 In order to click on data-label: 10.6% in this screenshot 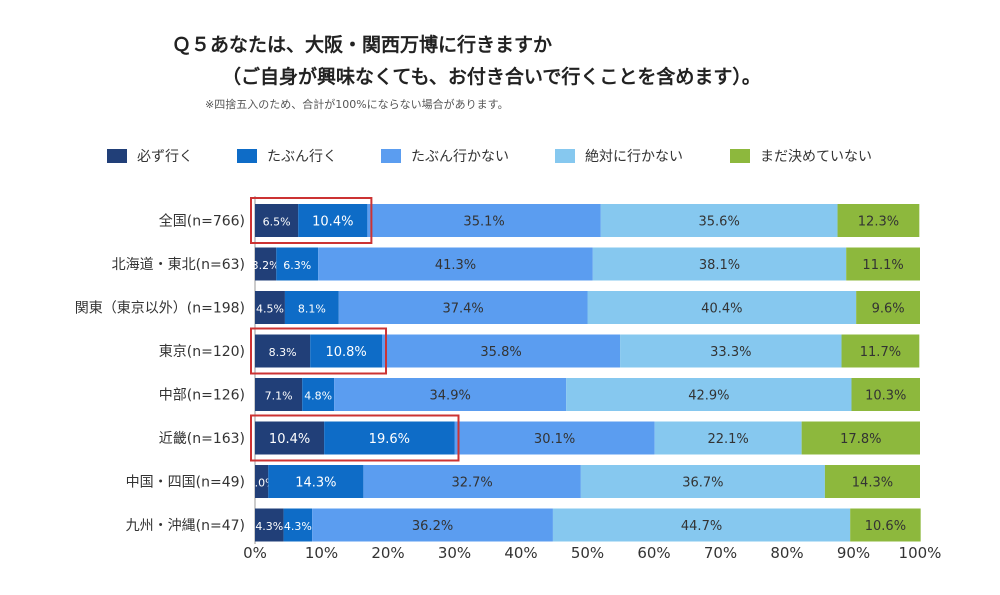, I will do `click(885, 526)`.